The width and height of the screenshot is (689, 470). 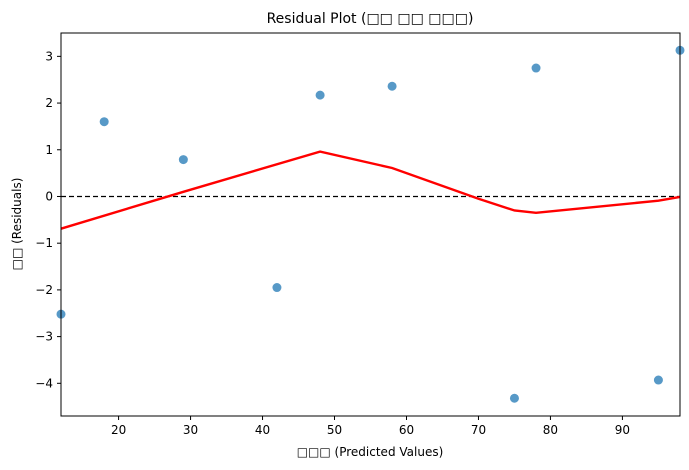 I want to click on y-tick-label: −4, so click(x=44, y=383).